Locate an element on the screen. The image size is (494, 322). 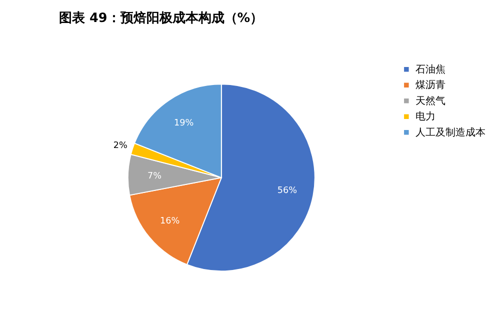
data-label: 16% is located at coordinates (170, 221).